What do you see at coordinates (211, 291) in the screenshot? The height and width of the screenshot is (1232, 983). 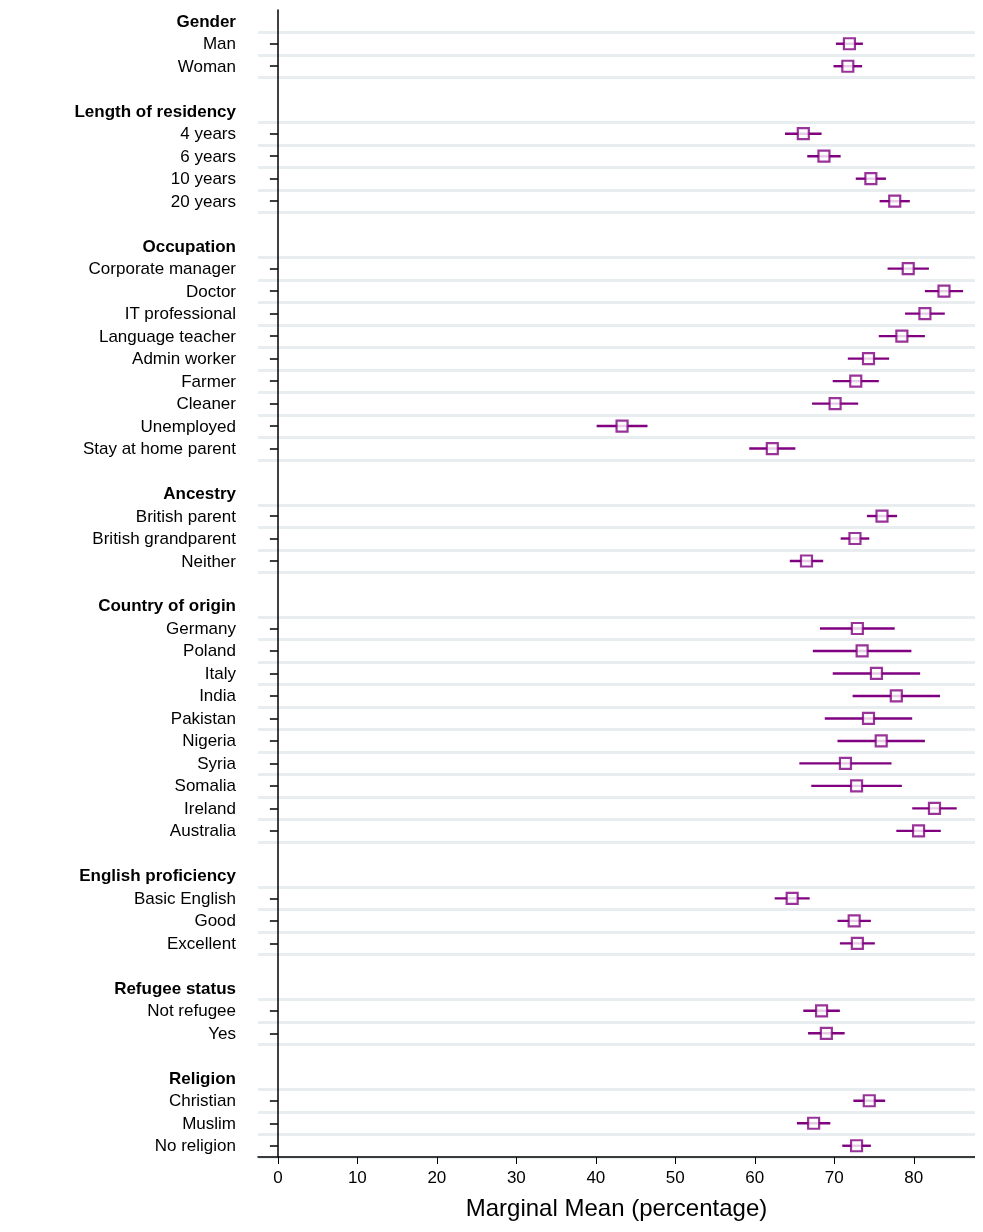 I see `y-tick-label: Doctor` at bounding box center [211, 291].